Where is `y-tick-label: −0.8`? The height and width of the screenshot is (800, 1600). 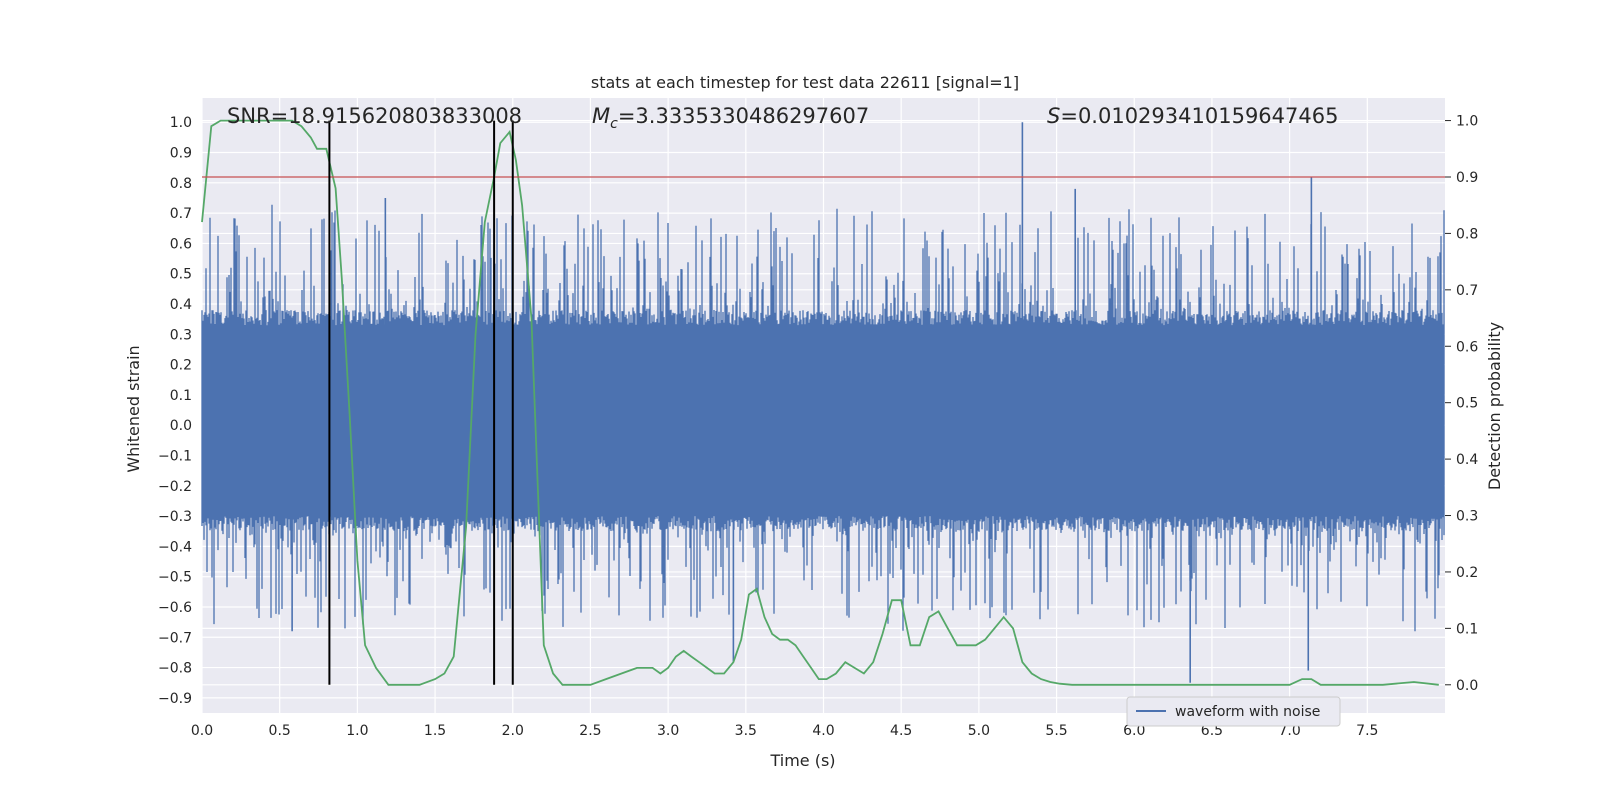 y-tick-label: −0.8 is located at coordinates (175, 669).